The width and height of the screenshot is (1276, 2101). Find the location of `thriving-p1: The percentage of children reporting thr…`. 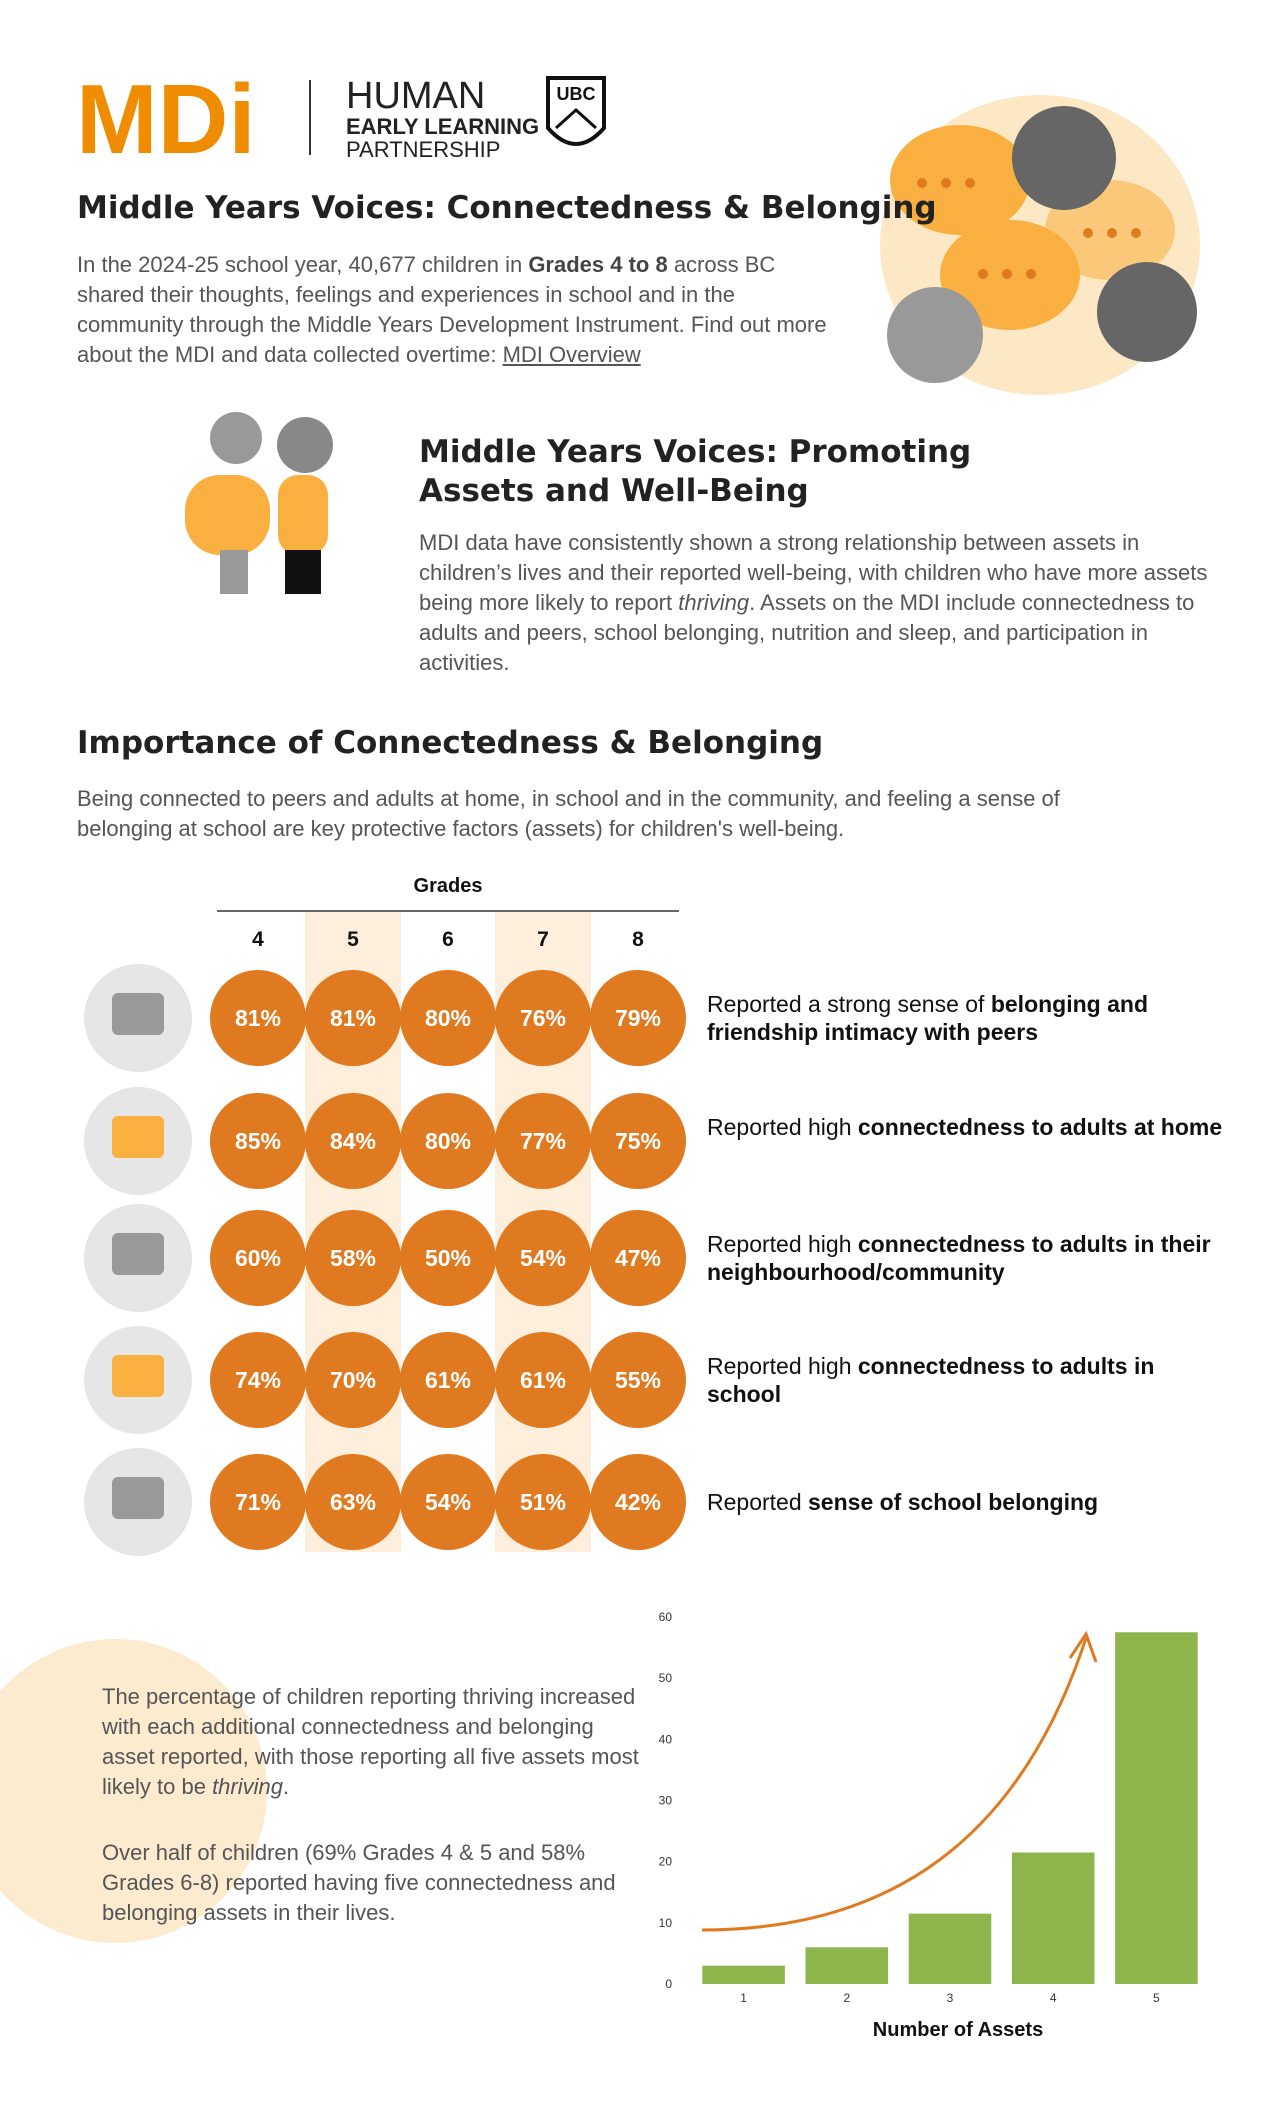

thriving-p1: The percentage of children reporting thr… is located at coordinates (372, 1742).